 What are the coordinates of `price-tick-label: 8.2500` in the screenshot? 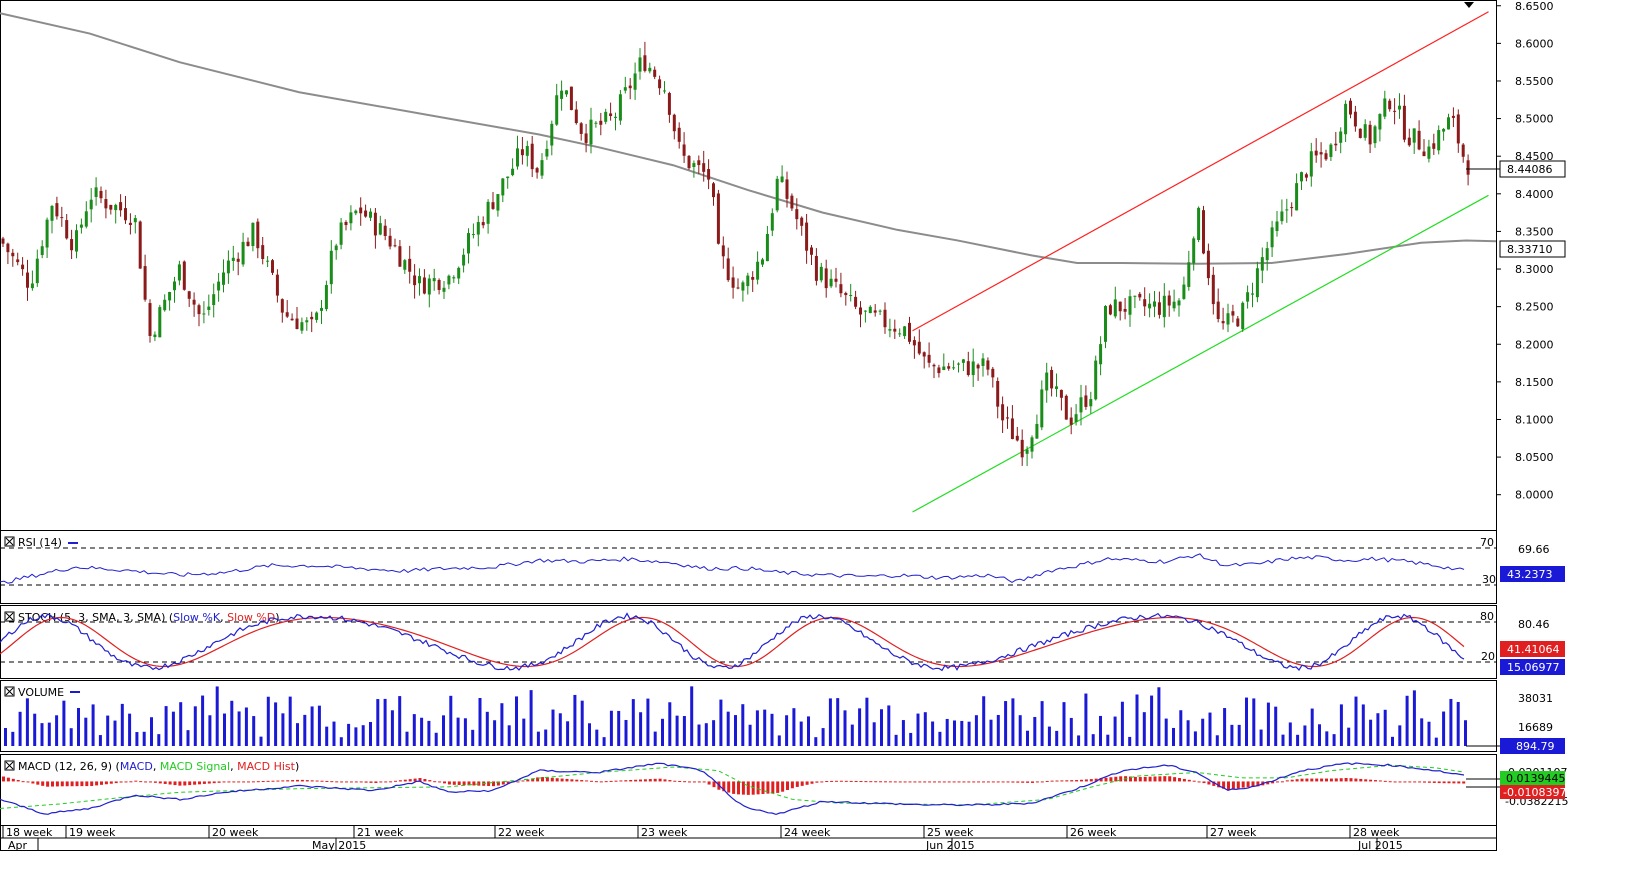 It's located at (1534, 307).